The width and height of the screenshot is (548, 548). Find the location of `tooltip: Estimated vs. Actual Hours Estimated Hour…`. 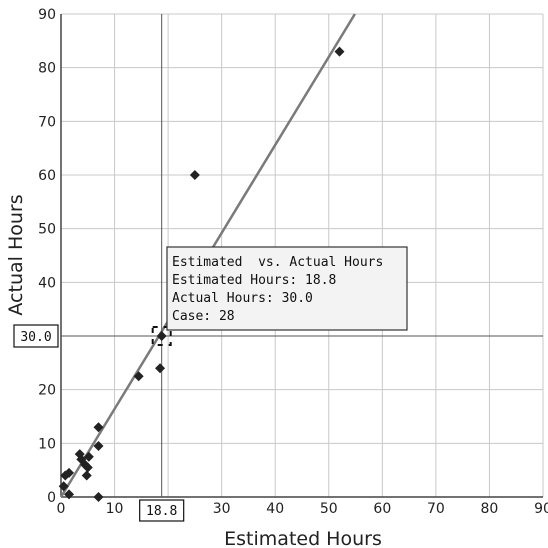

tooltip: Estimated vs. Actual Hours Estimated Hour… is located at coordinates (287, 288).